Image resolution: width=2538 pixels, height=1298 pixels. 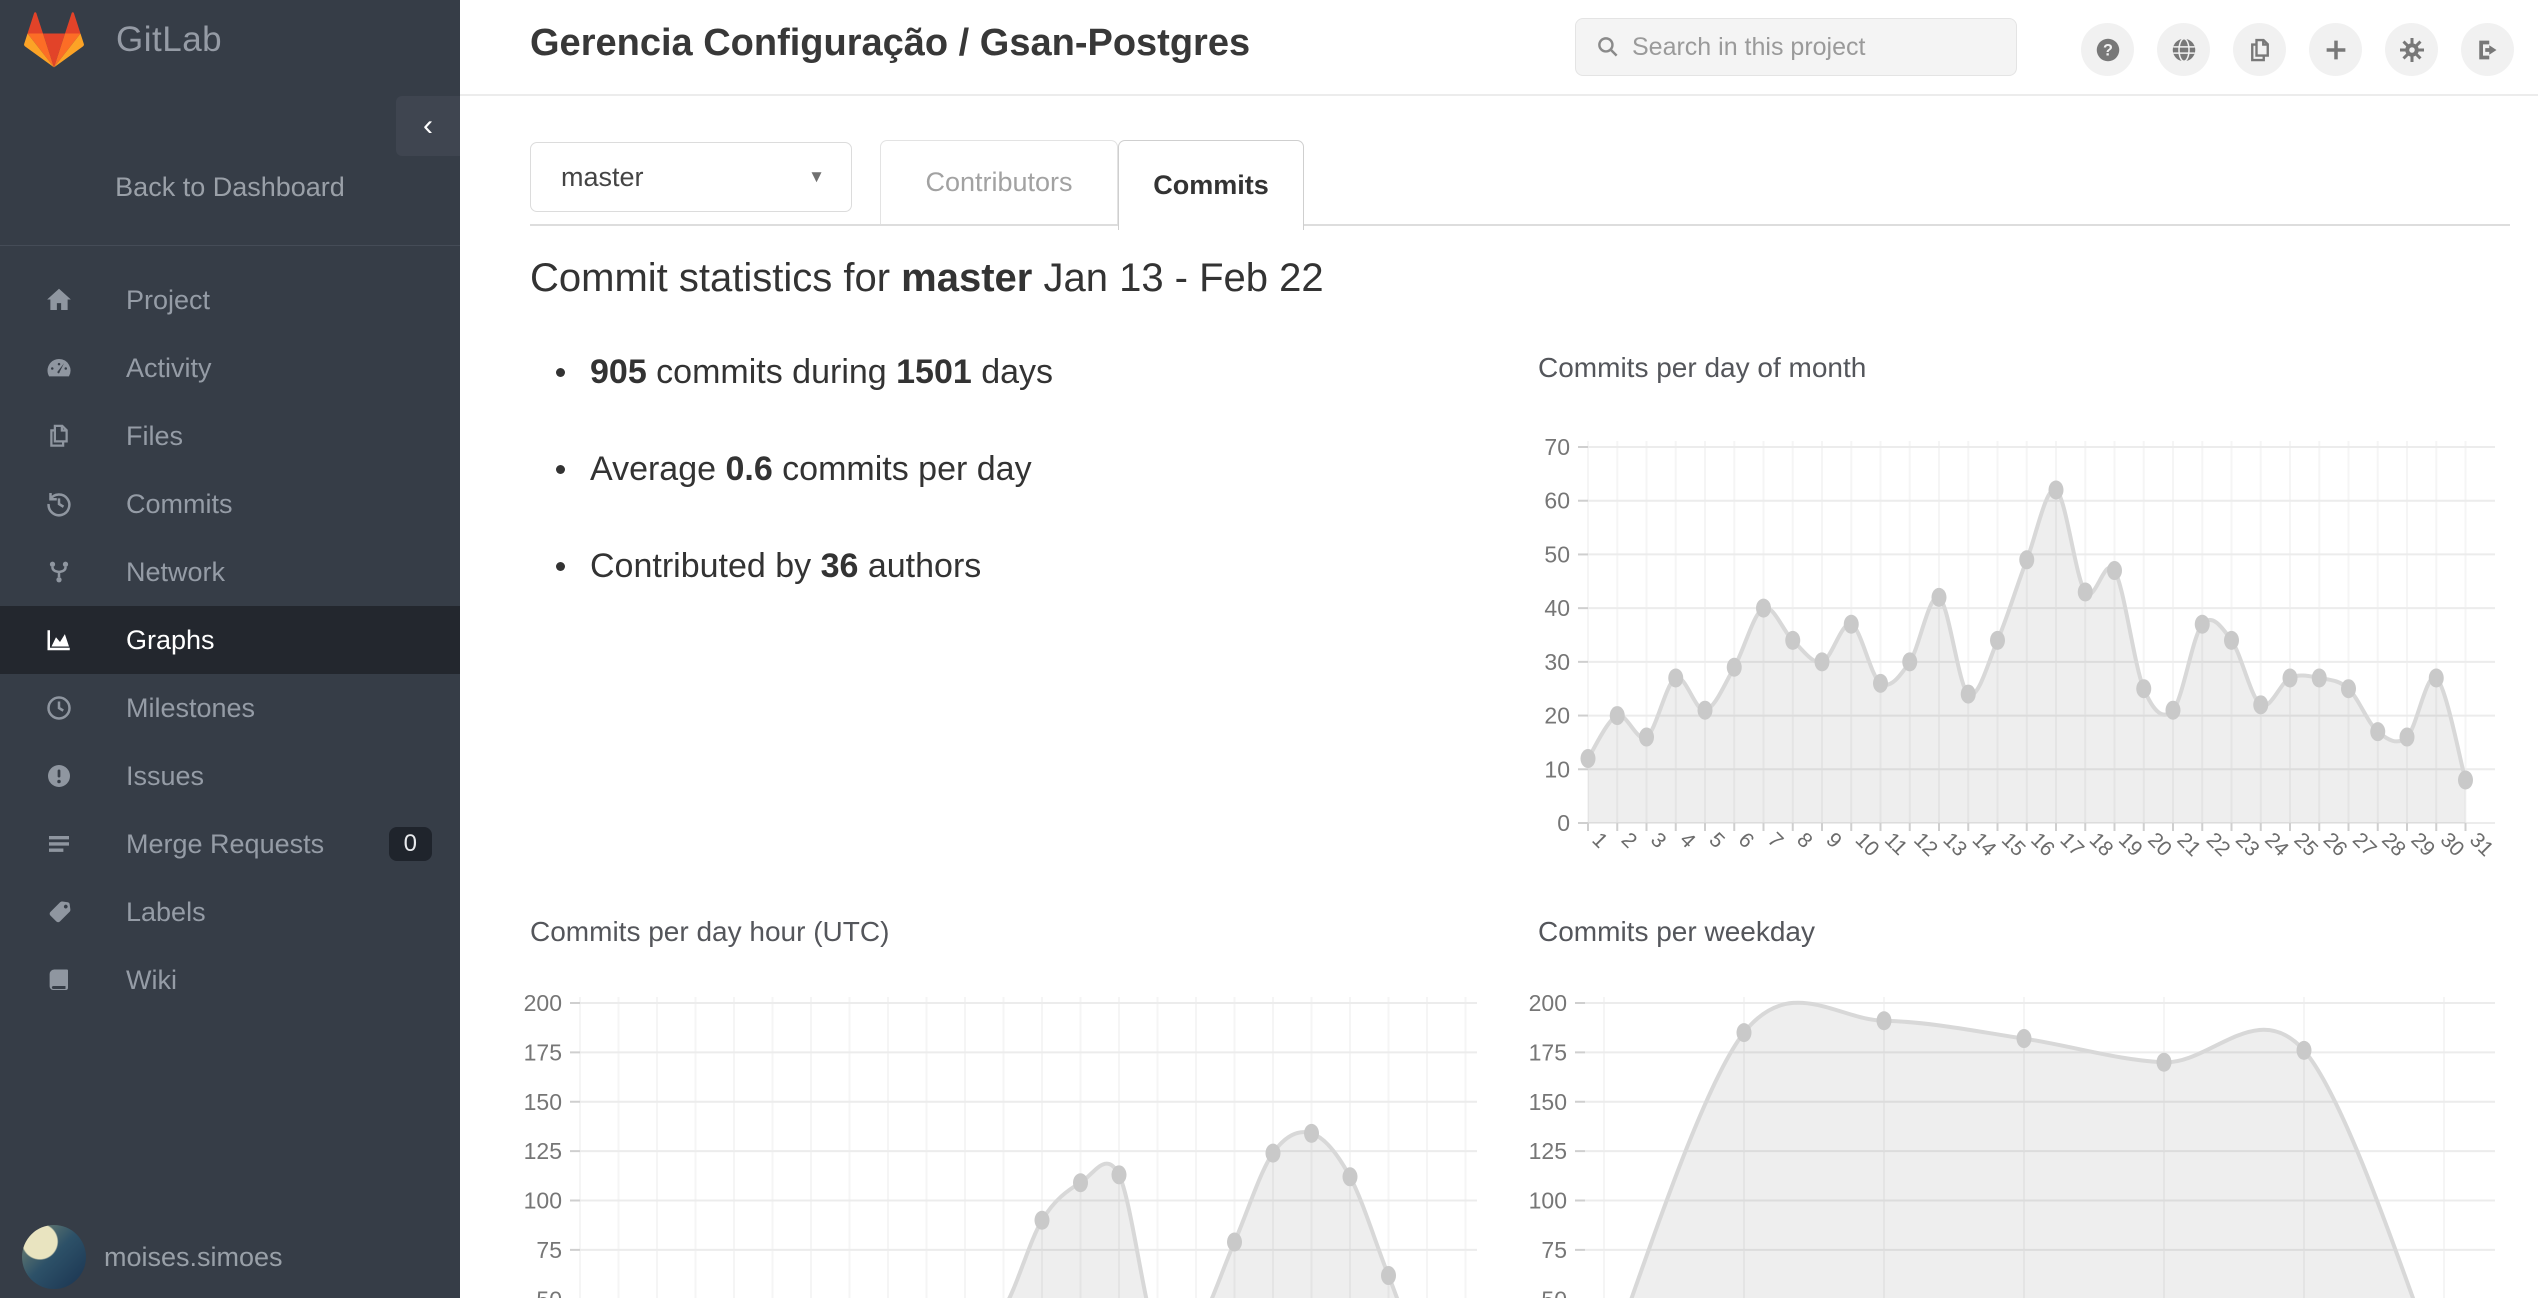 I want to click on gear-icon, so click(x=2412, y=50).